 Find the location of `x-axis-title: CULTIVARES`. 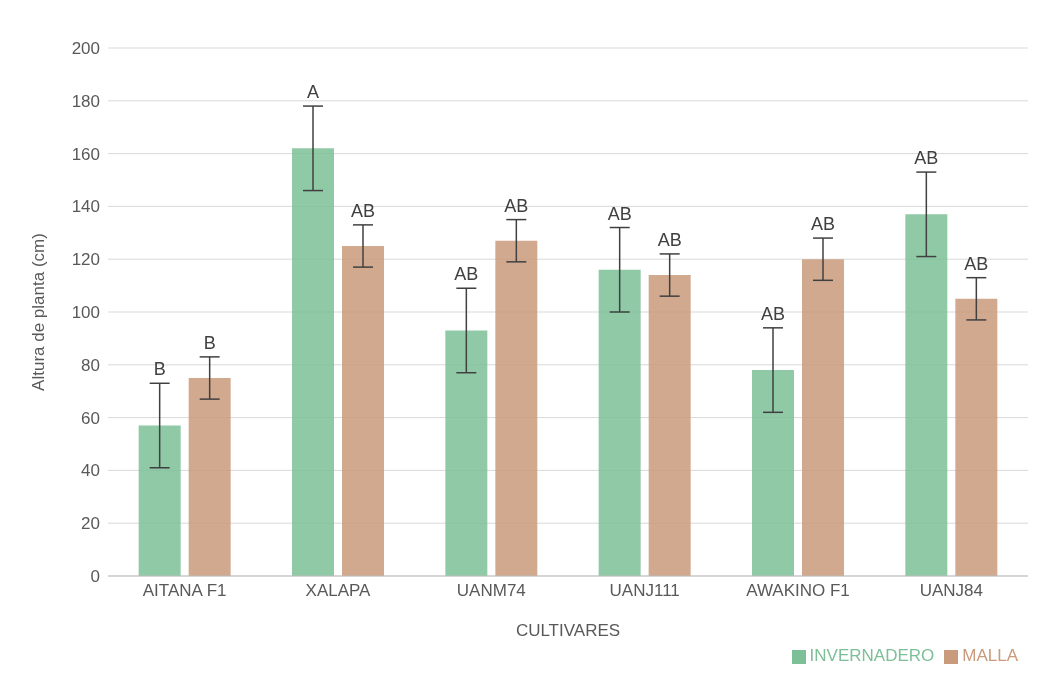

x-axis-title: CULTIVARES is located at coordinates (568, 630).